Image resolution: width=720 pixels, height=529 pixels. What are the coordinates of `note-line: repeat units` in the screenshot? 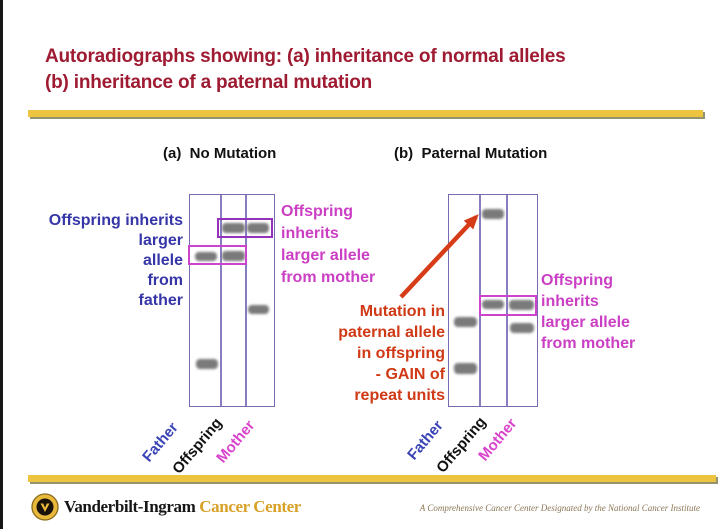 It's located at (399, 395).